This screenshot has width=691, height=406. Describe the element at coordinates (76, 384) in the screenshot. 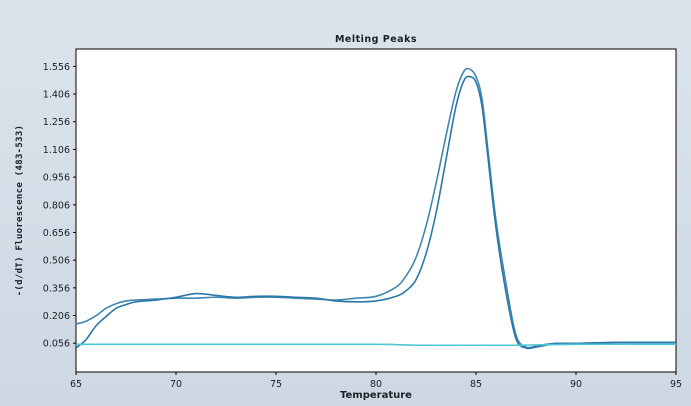

I see `x-tick-label: 65` at that location.